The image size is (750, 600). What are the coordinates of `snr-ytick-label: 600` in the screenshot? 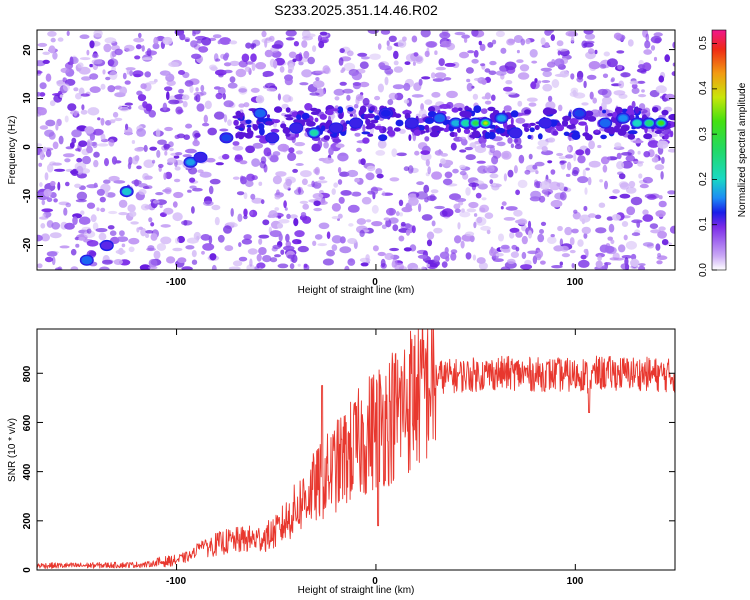 It's located at (27, 422).